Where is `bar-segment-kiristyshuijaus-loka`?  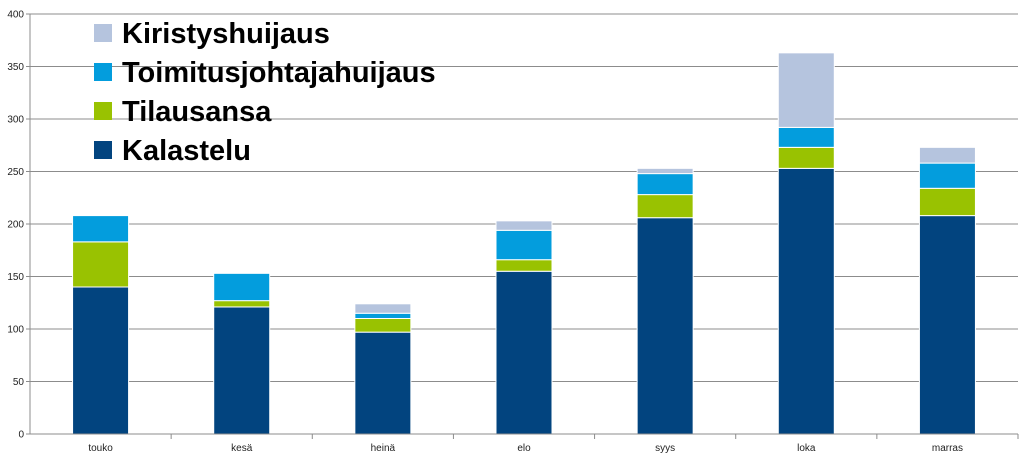
bar-segment-kiristyshuijaus-loka is located at coordinates (806, 90).